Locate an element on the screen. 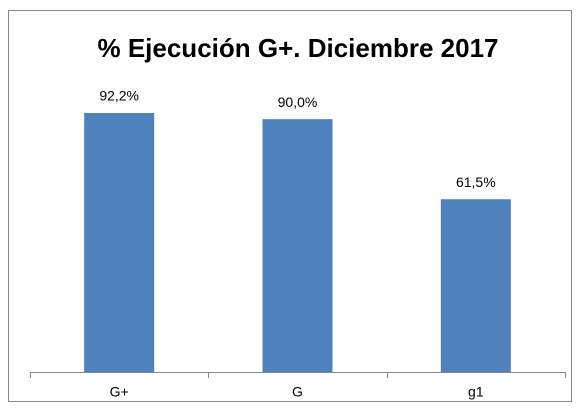 This screenshot has height=411, width=580. x-tick-label: g1 is located at coordinates (476, 392).